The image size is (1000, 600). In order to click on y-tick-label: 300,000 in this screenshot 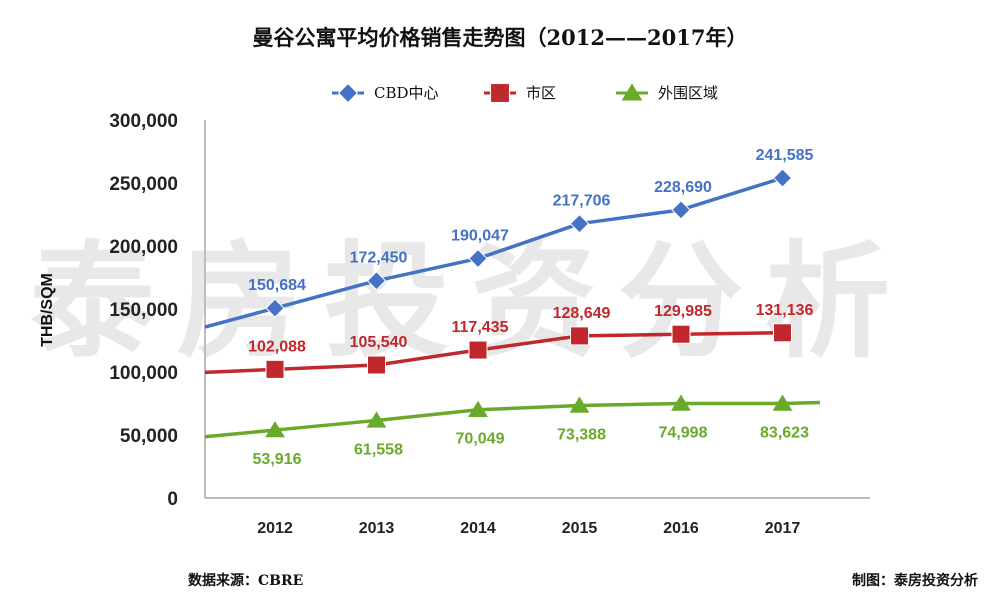, I will do `click(143, 121)`.